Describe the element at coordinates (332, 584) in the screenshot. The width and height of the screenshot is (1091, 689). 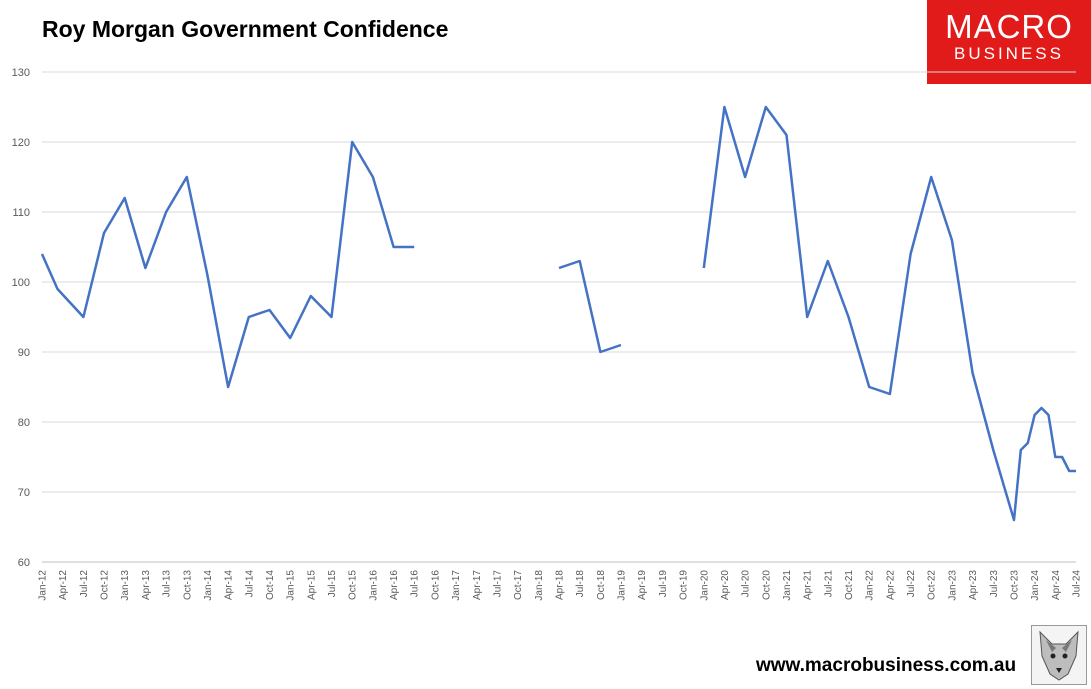
I see `x-tick-label: Jul-15` at that location.